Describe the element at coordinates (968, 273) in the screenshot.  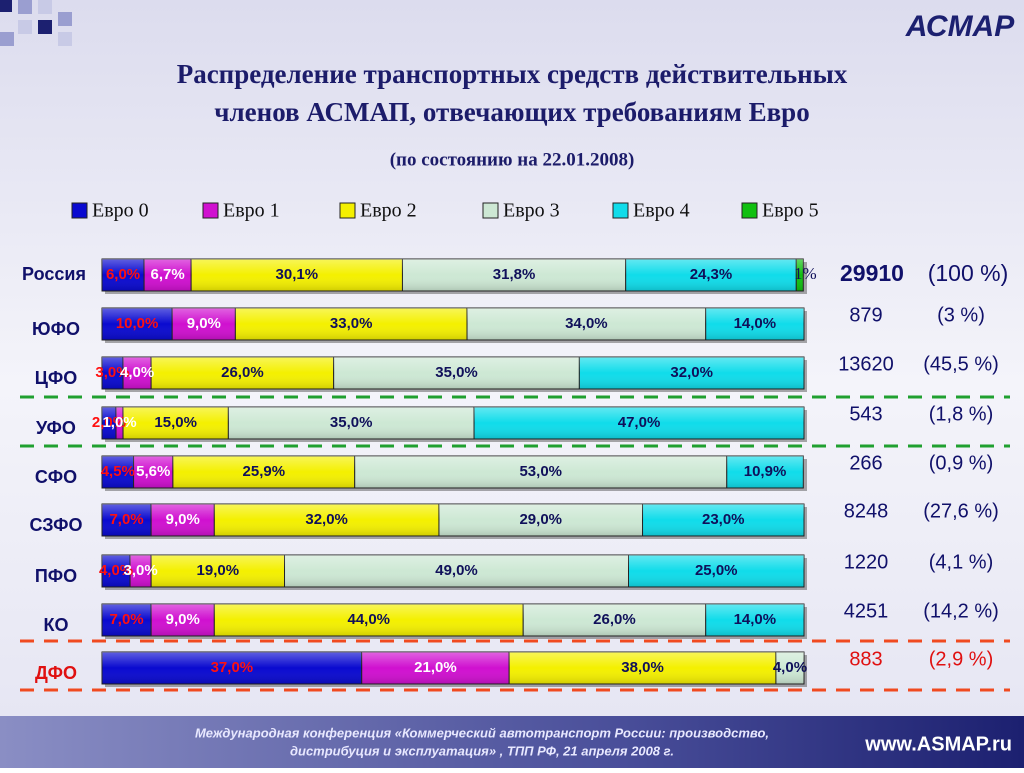
I see `total-share: (100 %)` at that location.